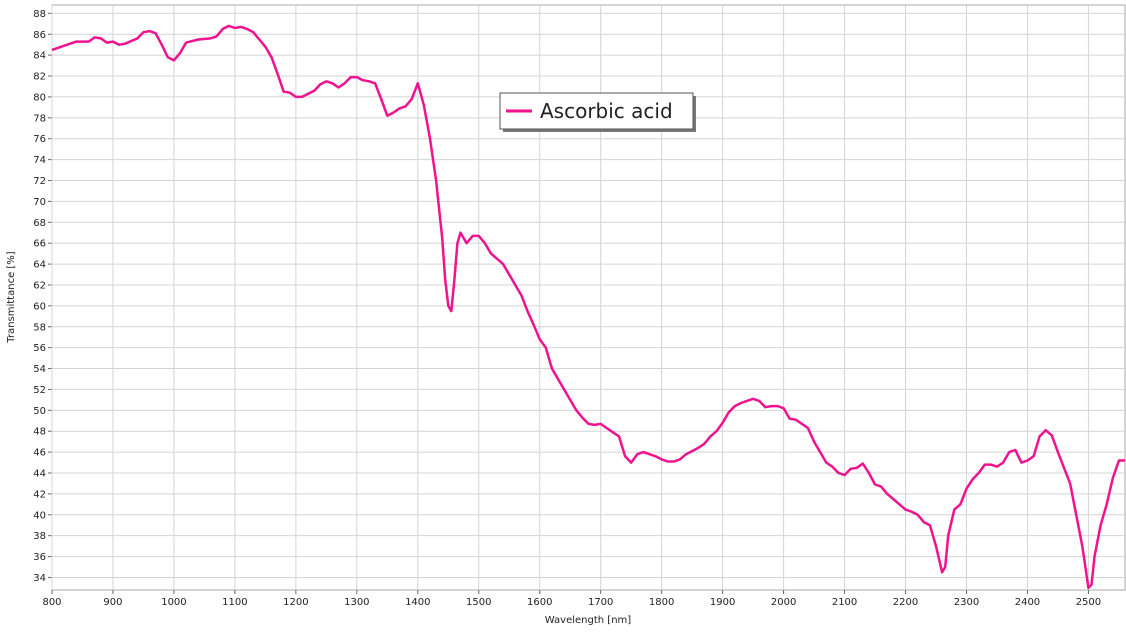  I want to click on x-tick-label: 1300, so click(356, 602).